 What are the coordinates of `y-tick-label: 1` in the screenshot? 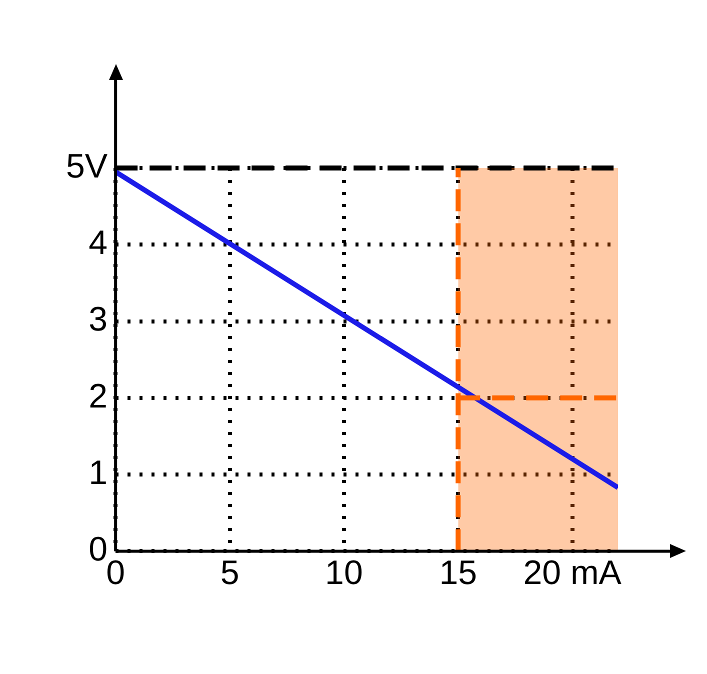 It's located at (98, 473).